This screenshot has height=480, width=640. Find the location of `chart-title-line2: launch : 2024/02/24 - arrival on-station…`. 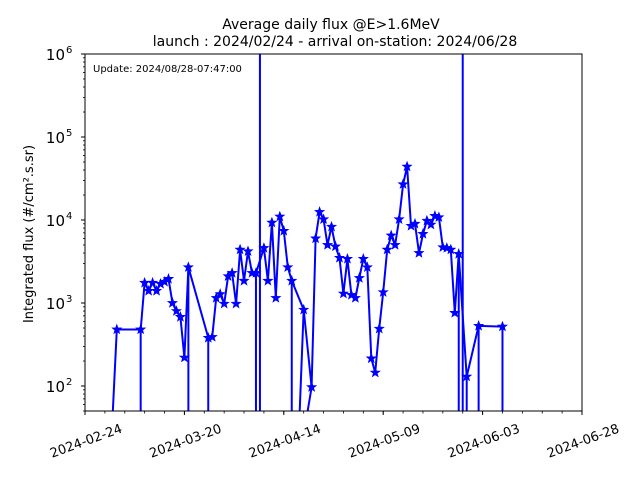

chart-title-line2: launch : 2024/02/24 - arrival on-station… is located at coordinates (335, 42).